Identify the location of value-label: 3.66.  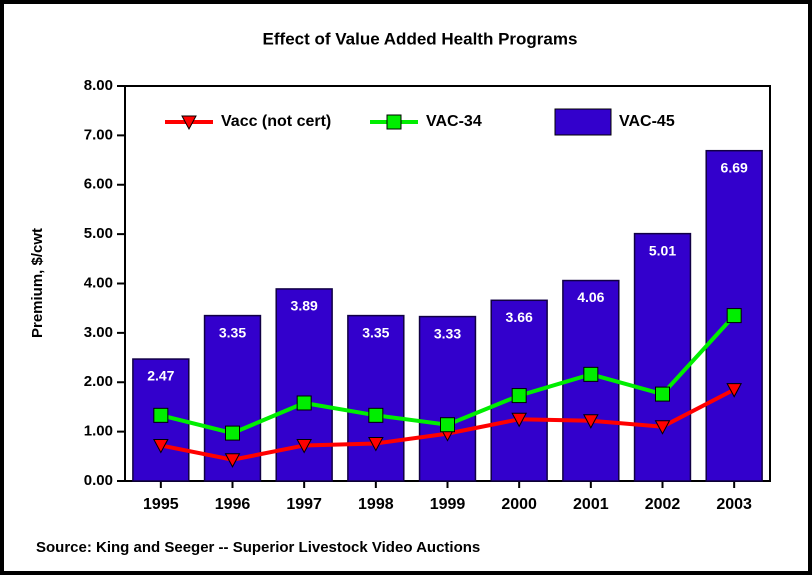
(519, 317).